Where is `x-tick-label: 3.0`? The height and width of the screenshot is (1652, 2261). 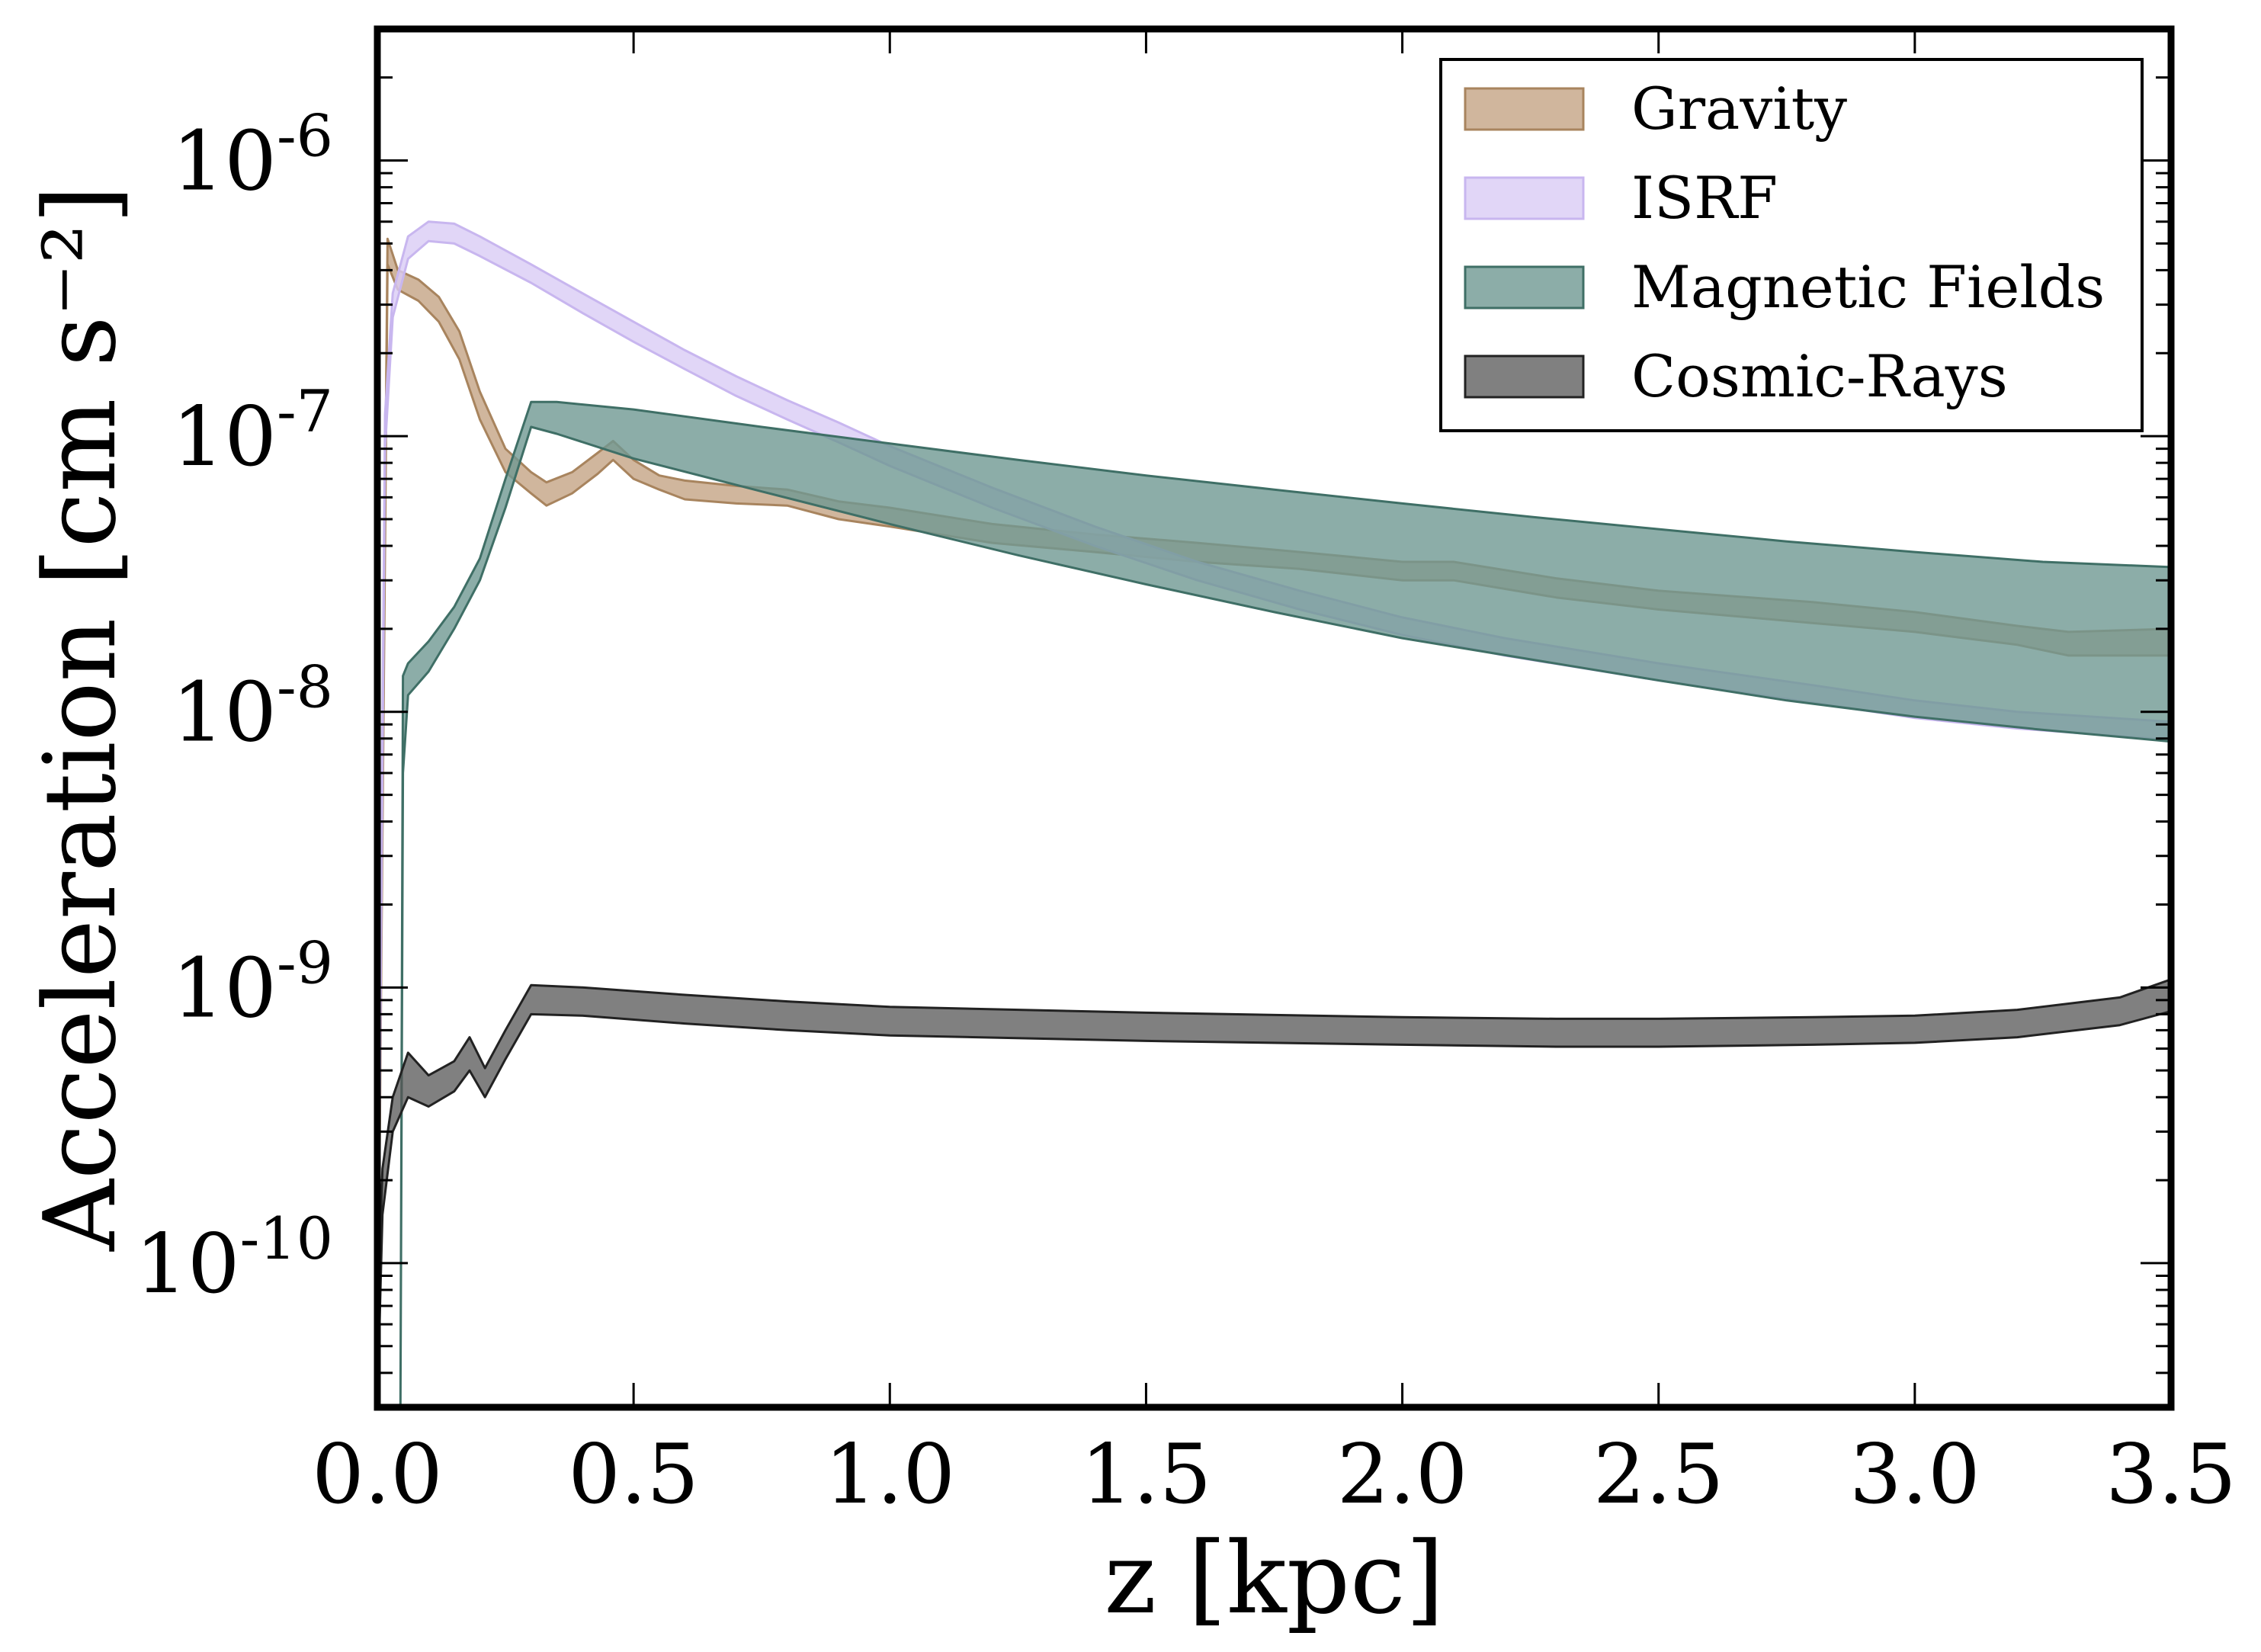
x-tick-label: 3.0 is located at coordinates (1914, 1474).